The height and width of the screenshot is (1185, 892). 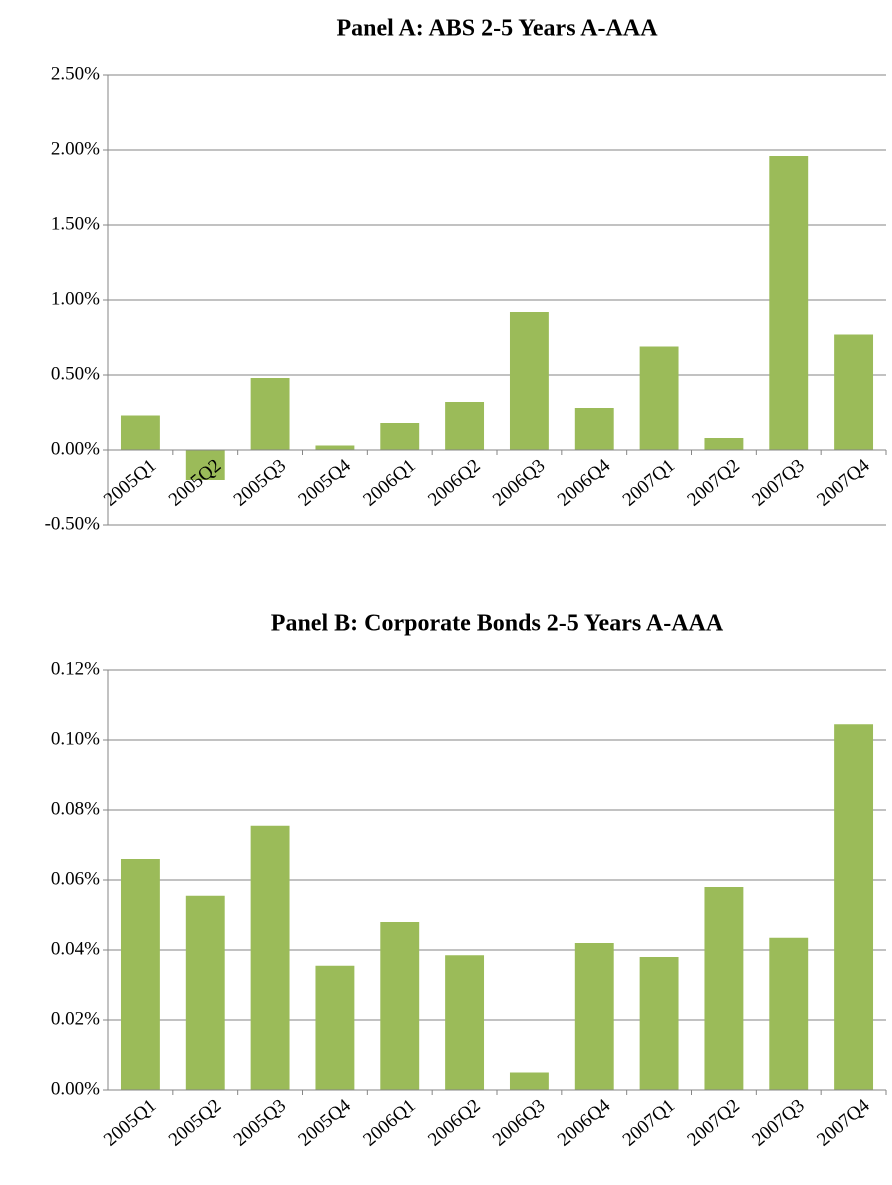 I want to click on y-tick-label: 0.04%, so click(x=75, y=948).